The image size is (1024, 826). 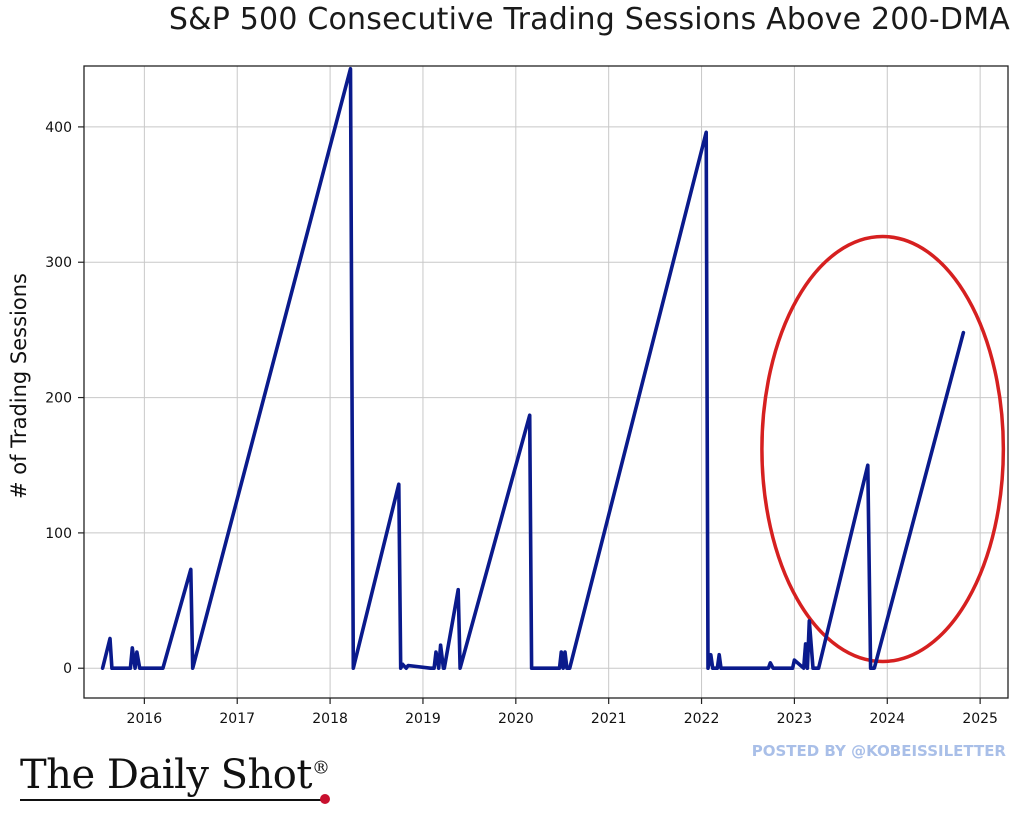 I want to click on y-tick-label: 200, so click(x=58, y=399).